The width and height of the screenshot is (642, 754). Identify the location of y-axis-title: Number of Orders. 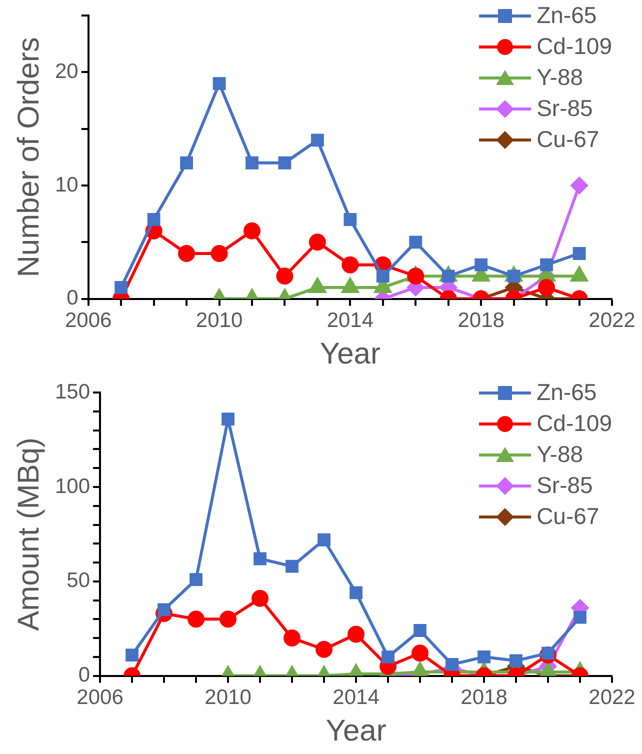
(29, 157).